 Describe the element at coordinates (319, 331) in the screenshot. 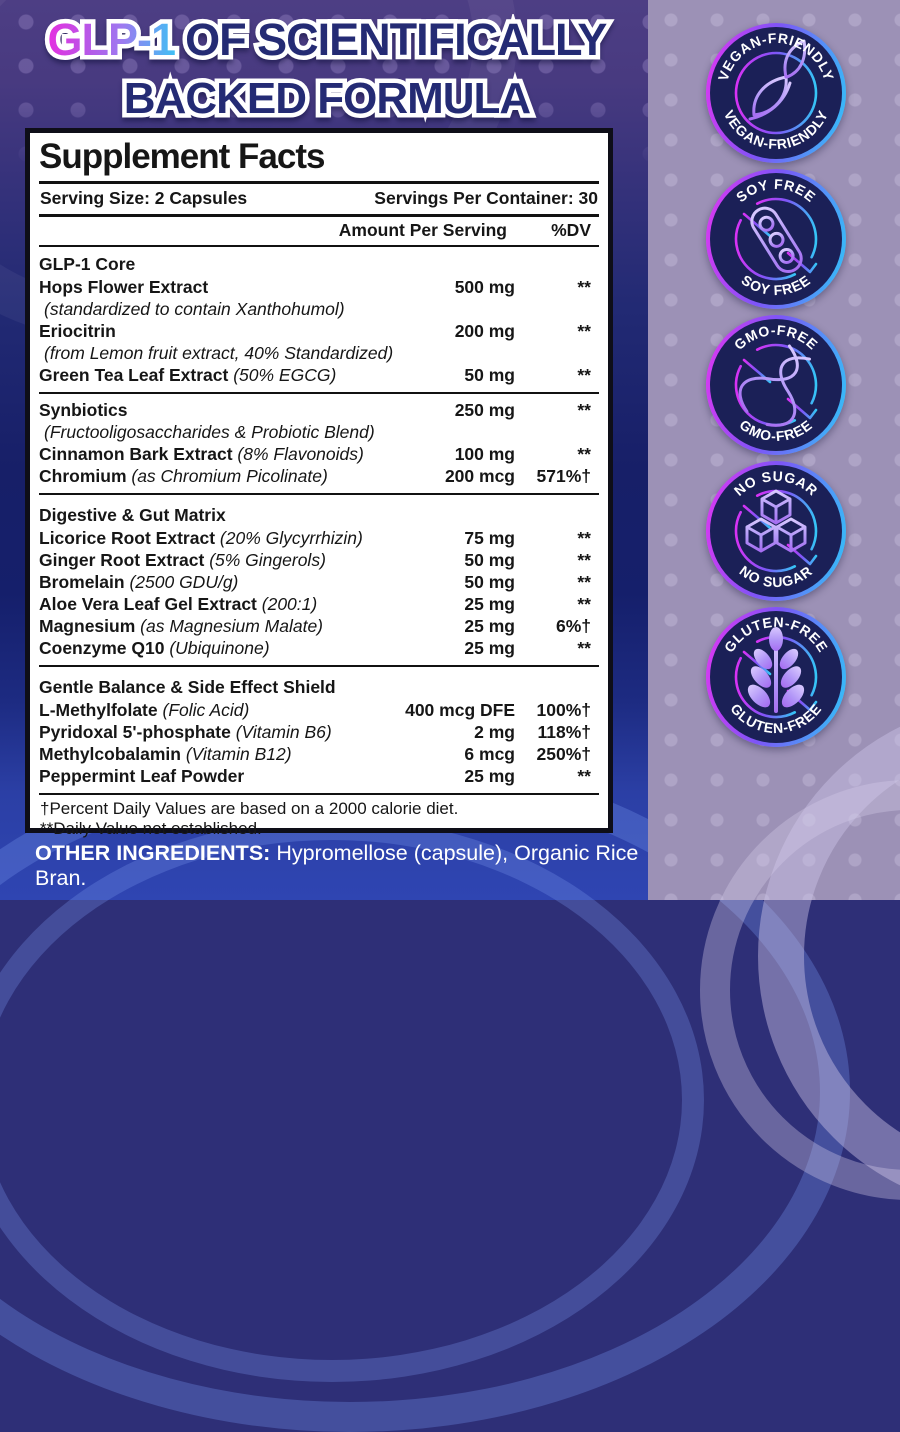

I see `ingredient-row: Eriocitrin 200 mg **` at that location.